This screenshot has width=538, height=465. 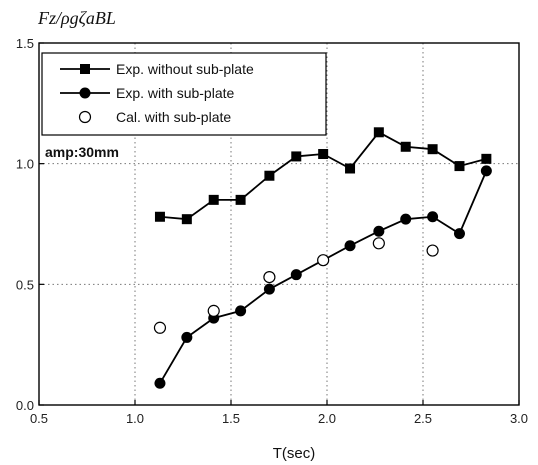 What do you see at coordinates (173, 117) in the screenshot?
I see `legend-label-2: Cal. with sub-plate` at bounding box center [173, 117].